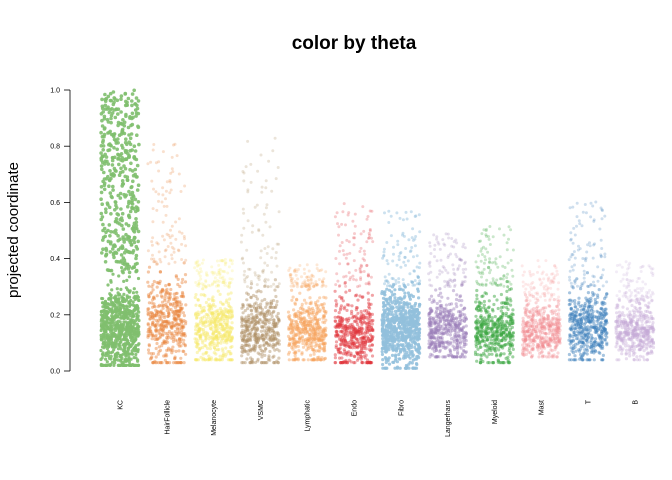 The image size is (672, 480). What do you see at coordinates (55, 91) in the screenshot?
I see `y-tick-label: 1.0` at bounding box center [55, 91].